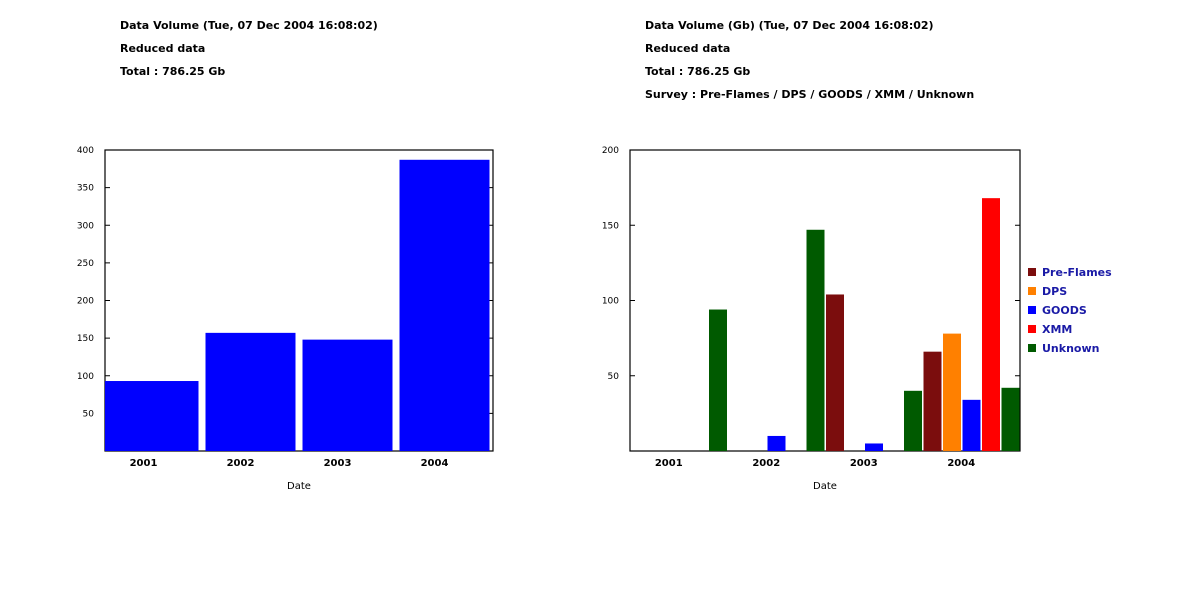 The width and height of the screenshot is (1200, 600). Describe the element at coordinates (85, 151) in the screenshot. I see `left-ytick-label: 400` at that location.